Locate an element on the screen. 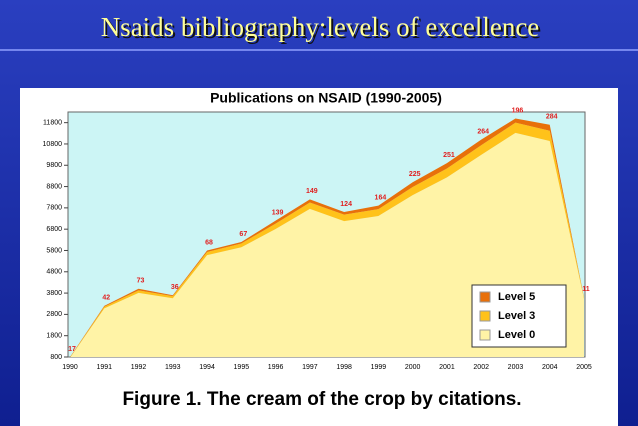 The height and width of the screenshot is (426, 638). y-tick-label: 1800 is located at coordinates (54, 336).